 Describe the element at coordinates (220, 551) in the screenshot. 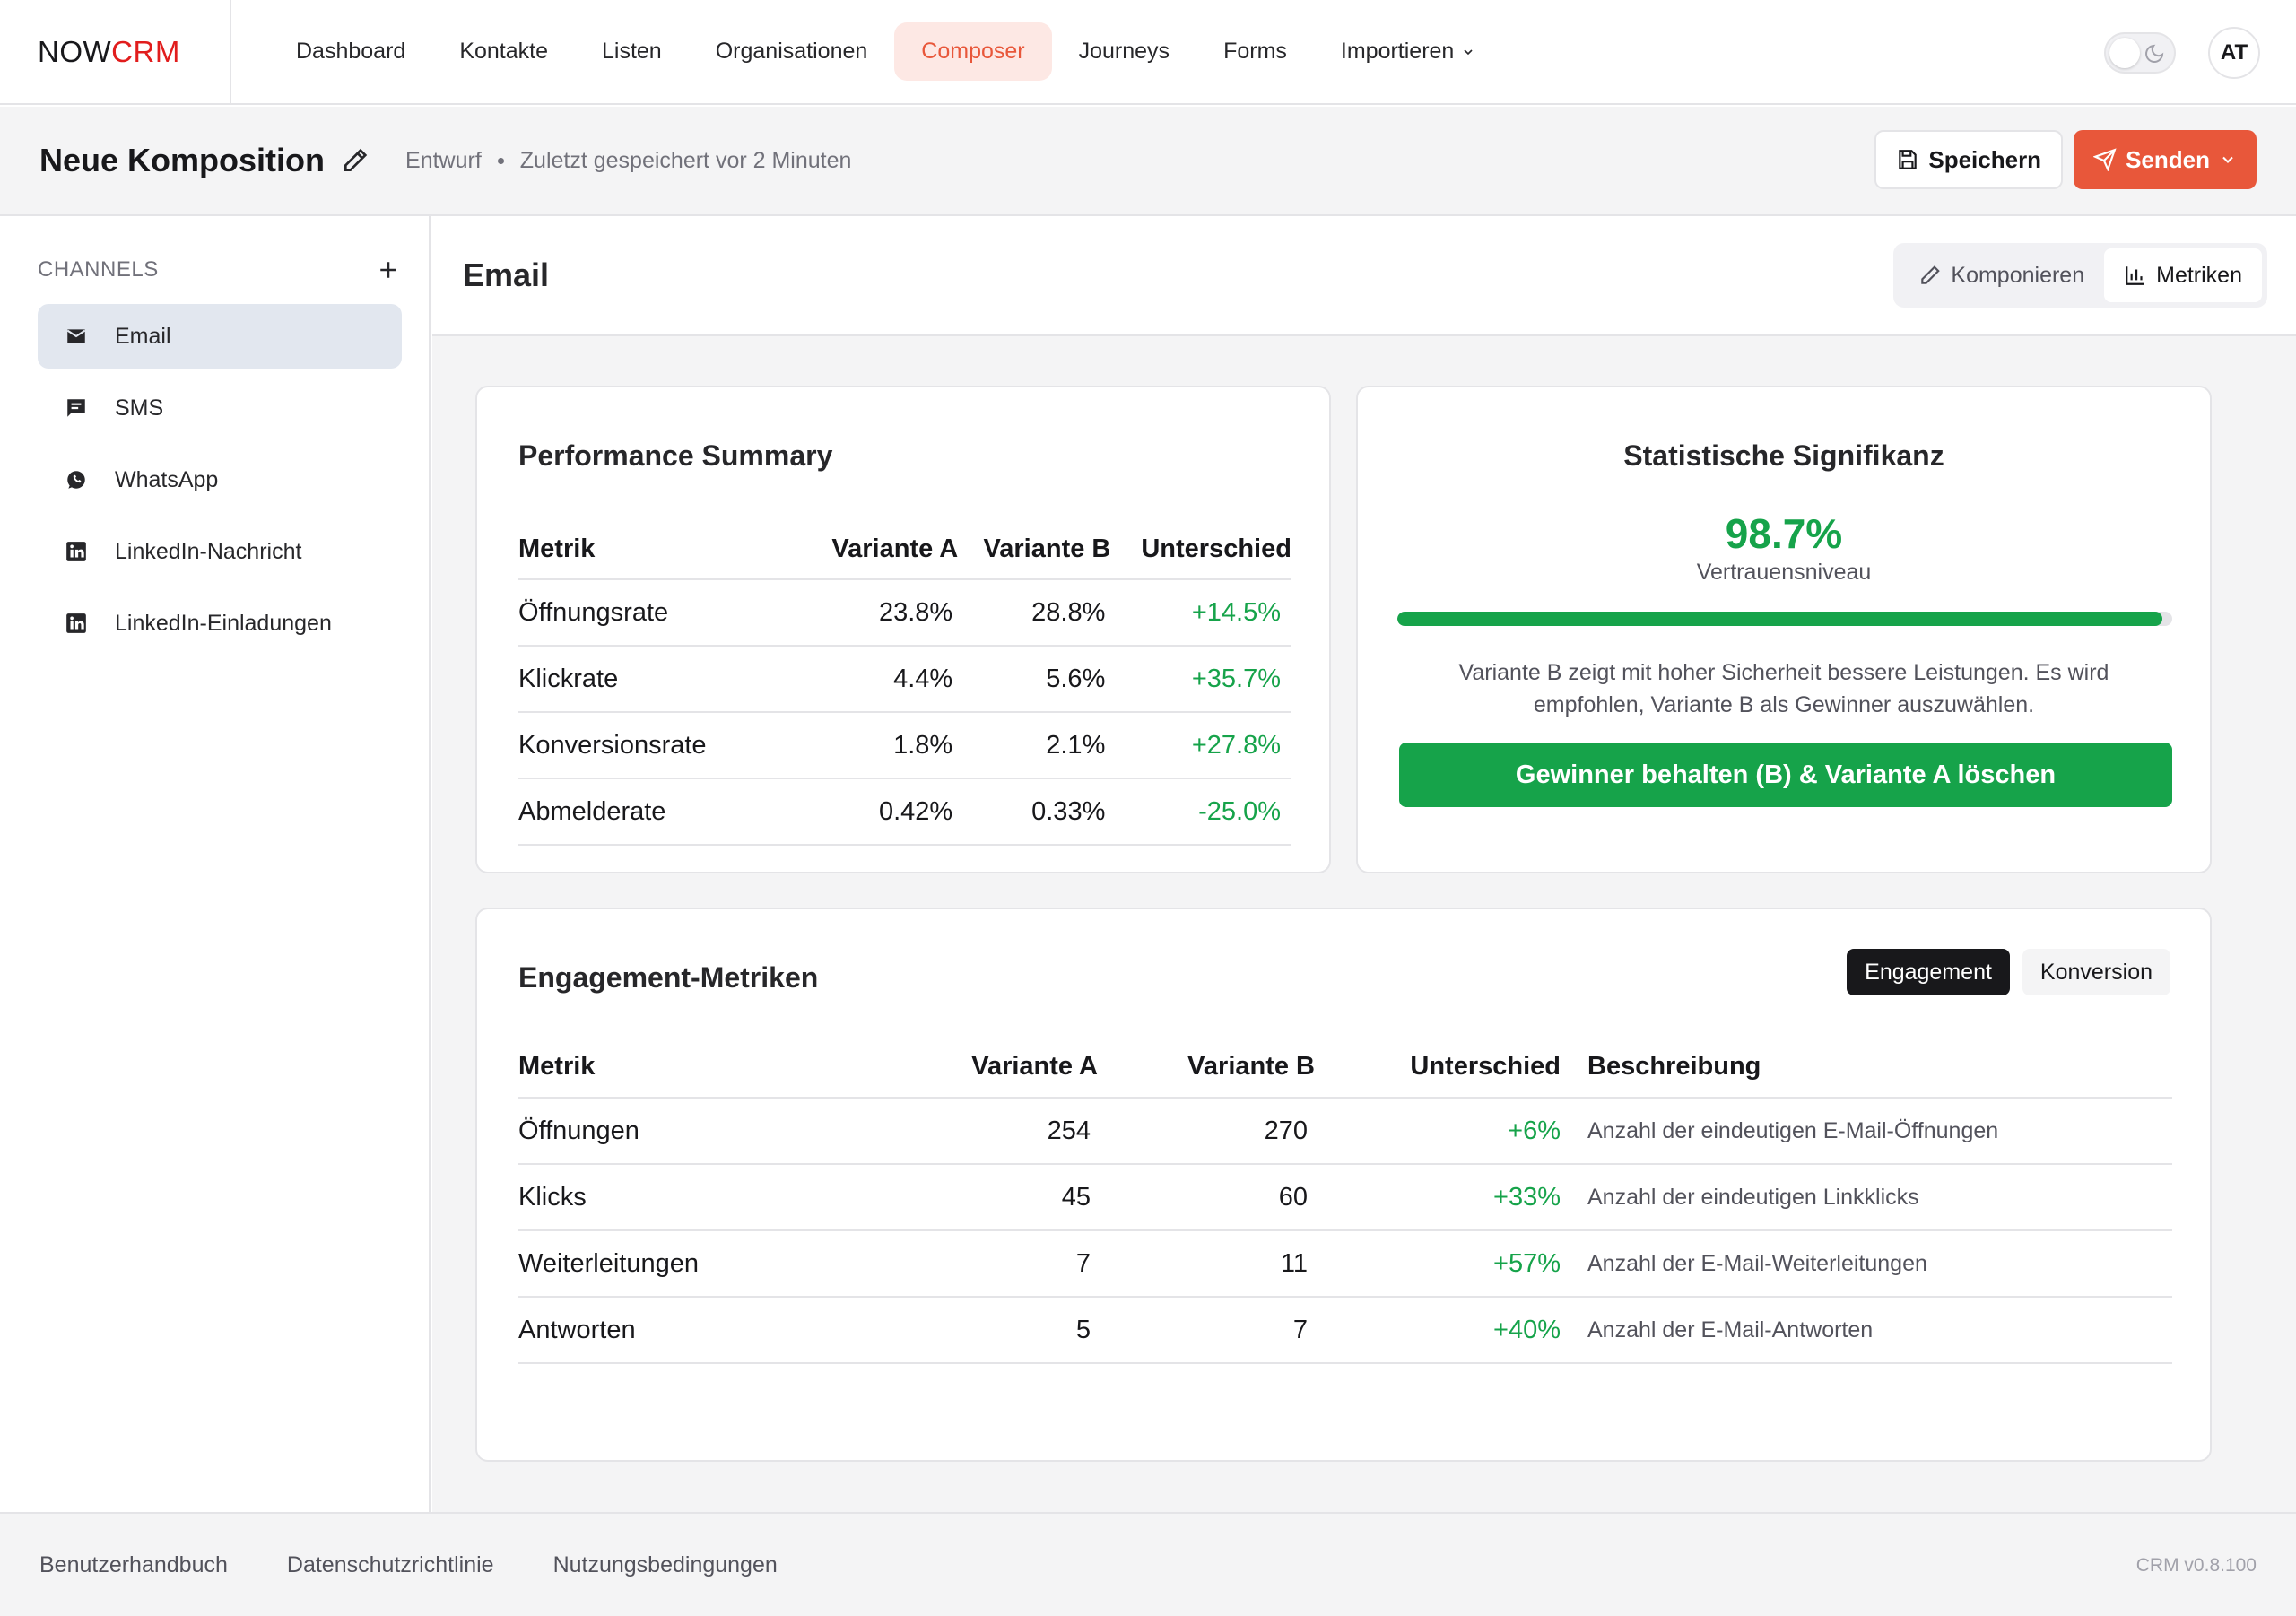

I see `sidebar-item-linkedin-message: LinkedIn-Nachricht` at that location.